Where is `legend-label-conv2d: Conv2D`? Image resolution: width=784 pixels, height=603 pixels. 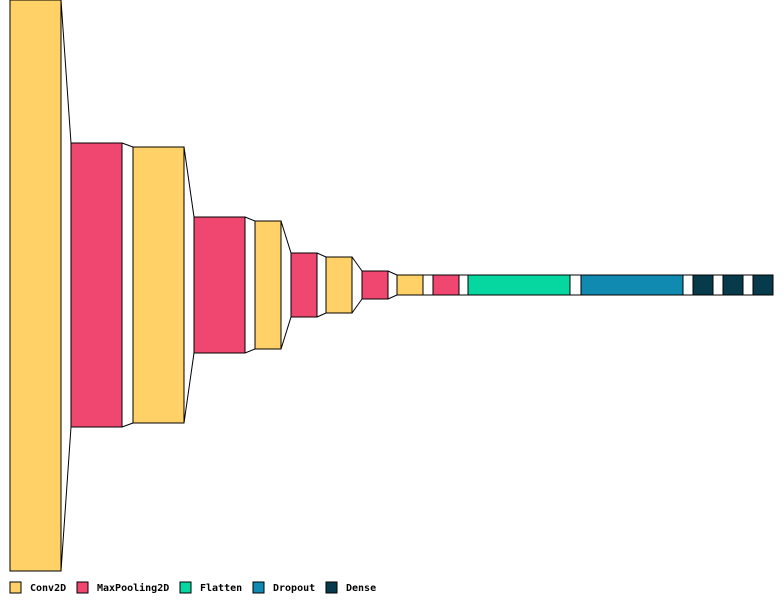 legend-label-conv2d: Conv2D is located at coordinates (48, 588).